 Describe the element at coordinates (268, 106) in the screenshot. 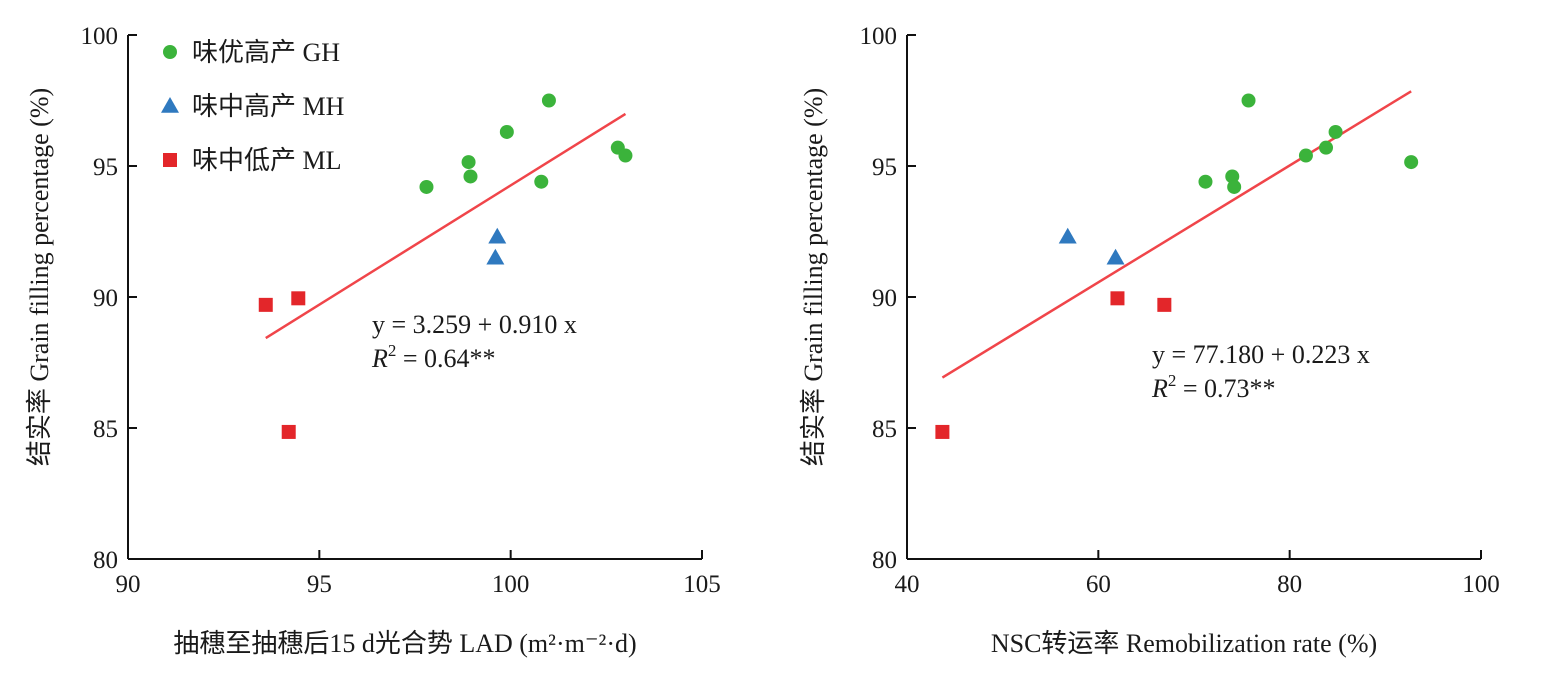

I see `legend-label: 味中高产 MH` at that location.